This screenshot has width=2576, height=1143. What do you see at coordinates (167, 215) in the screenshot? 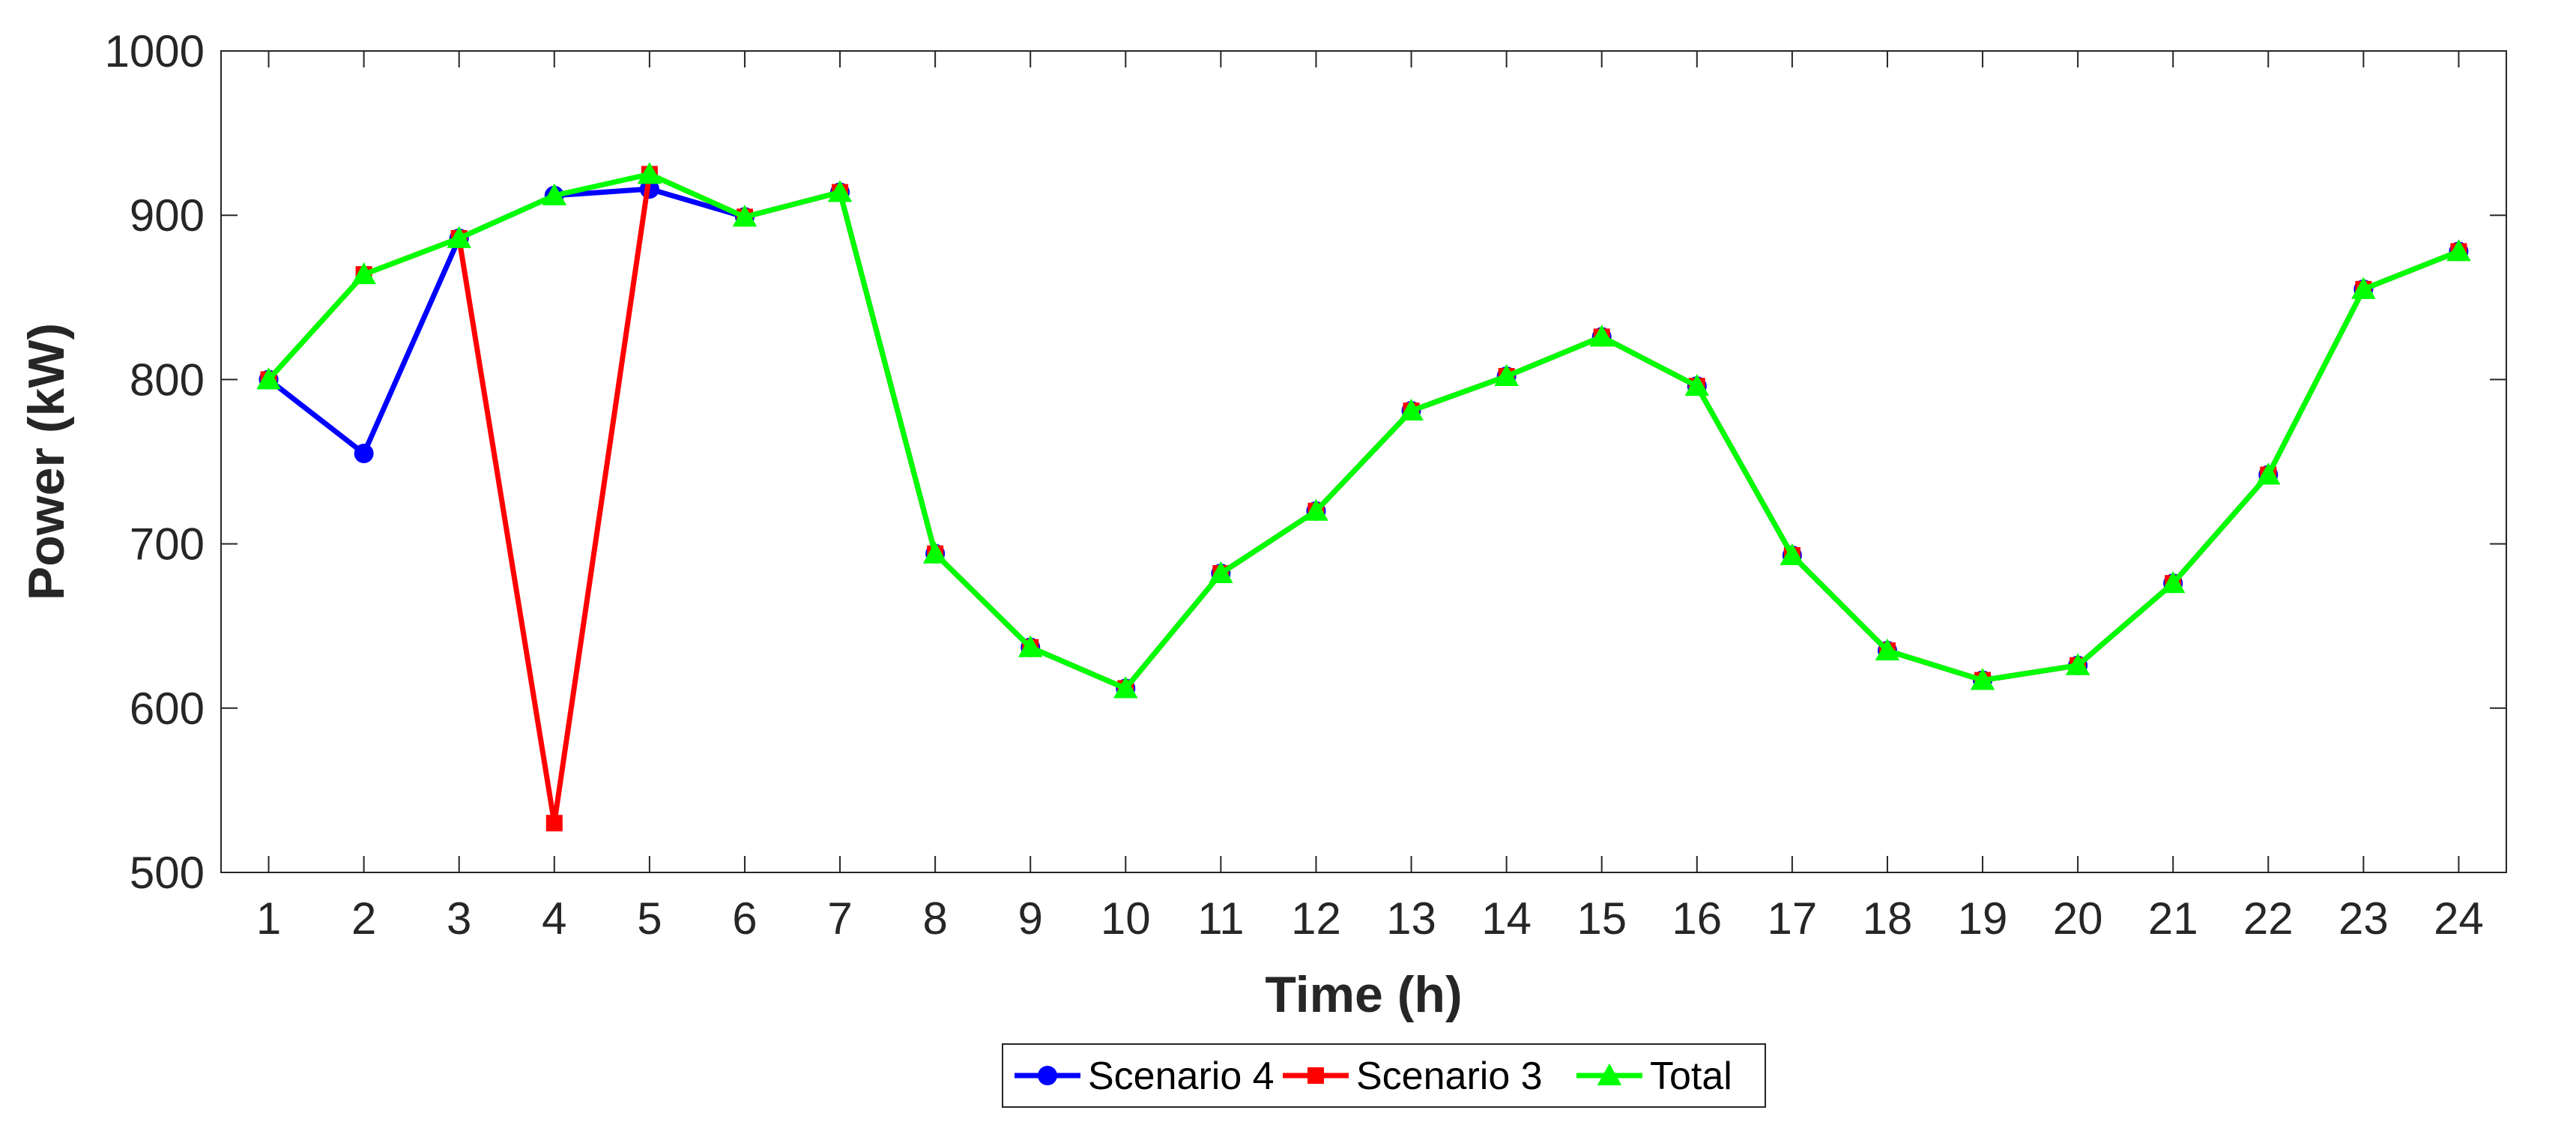
I see `y-tick-label: 900` at bounding box center [167, 215].